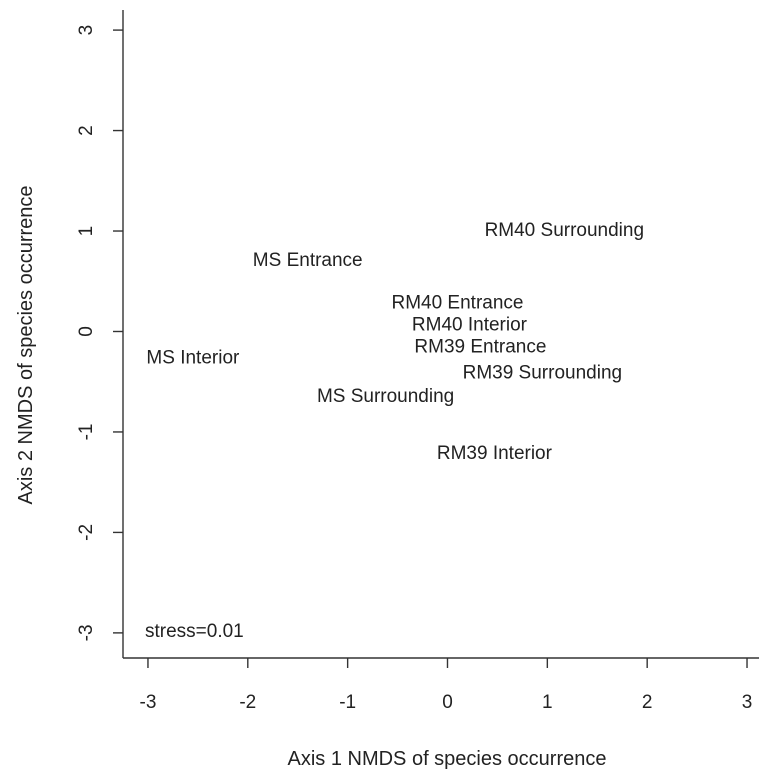 The height and width of the screenshot is (772, 763). Describe the element at coordinates (86, 432) in the screenshot. I see `y-tick-label: -1` at that location.